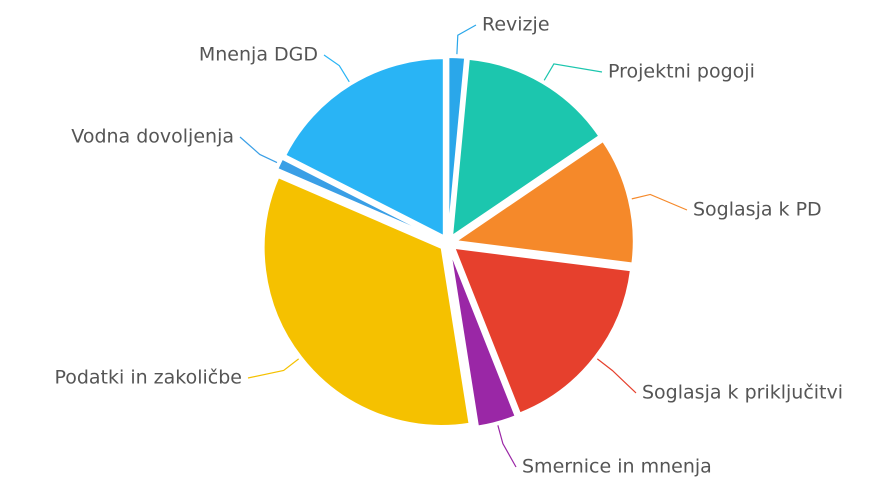 This screenshot has height=477, width=889. Describe the element at coordinates (516, 25) in the screenshot. I see `slice-label: Revizje` at that location.